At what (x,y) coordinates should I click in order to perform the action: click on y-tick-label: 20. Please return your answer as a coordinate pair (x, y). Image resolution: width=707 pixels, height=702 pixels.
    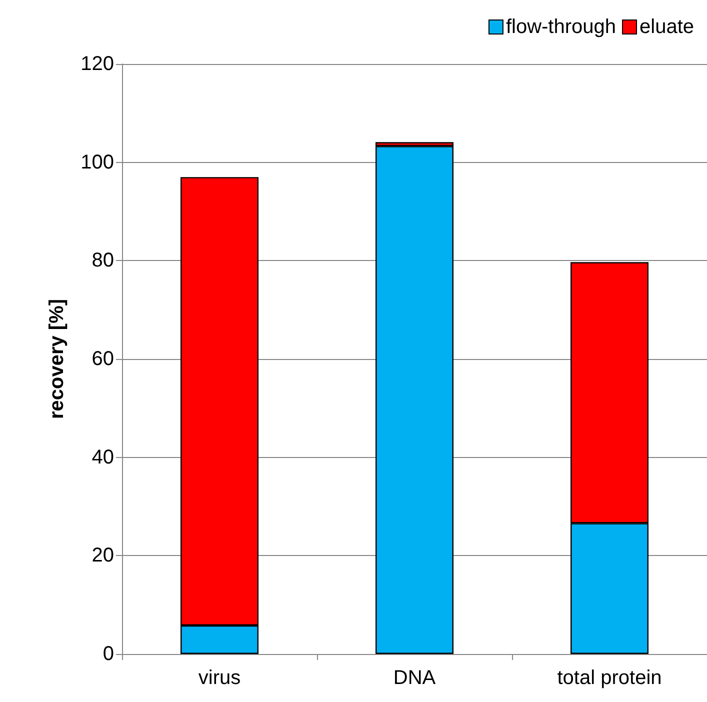
    Looking at the image, I should click on (103, 555).